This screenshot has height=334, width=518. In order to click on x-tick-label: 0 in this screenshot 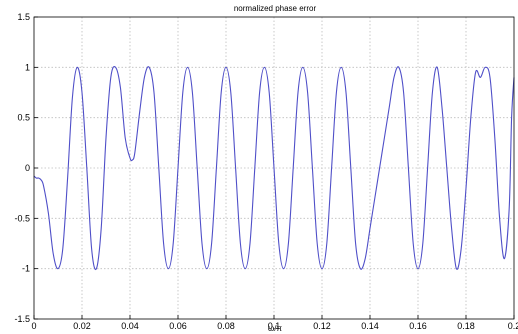, I will do `click(33, 326)`.